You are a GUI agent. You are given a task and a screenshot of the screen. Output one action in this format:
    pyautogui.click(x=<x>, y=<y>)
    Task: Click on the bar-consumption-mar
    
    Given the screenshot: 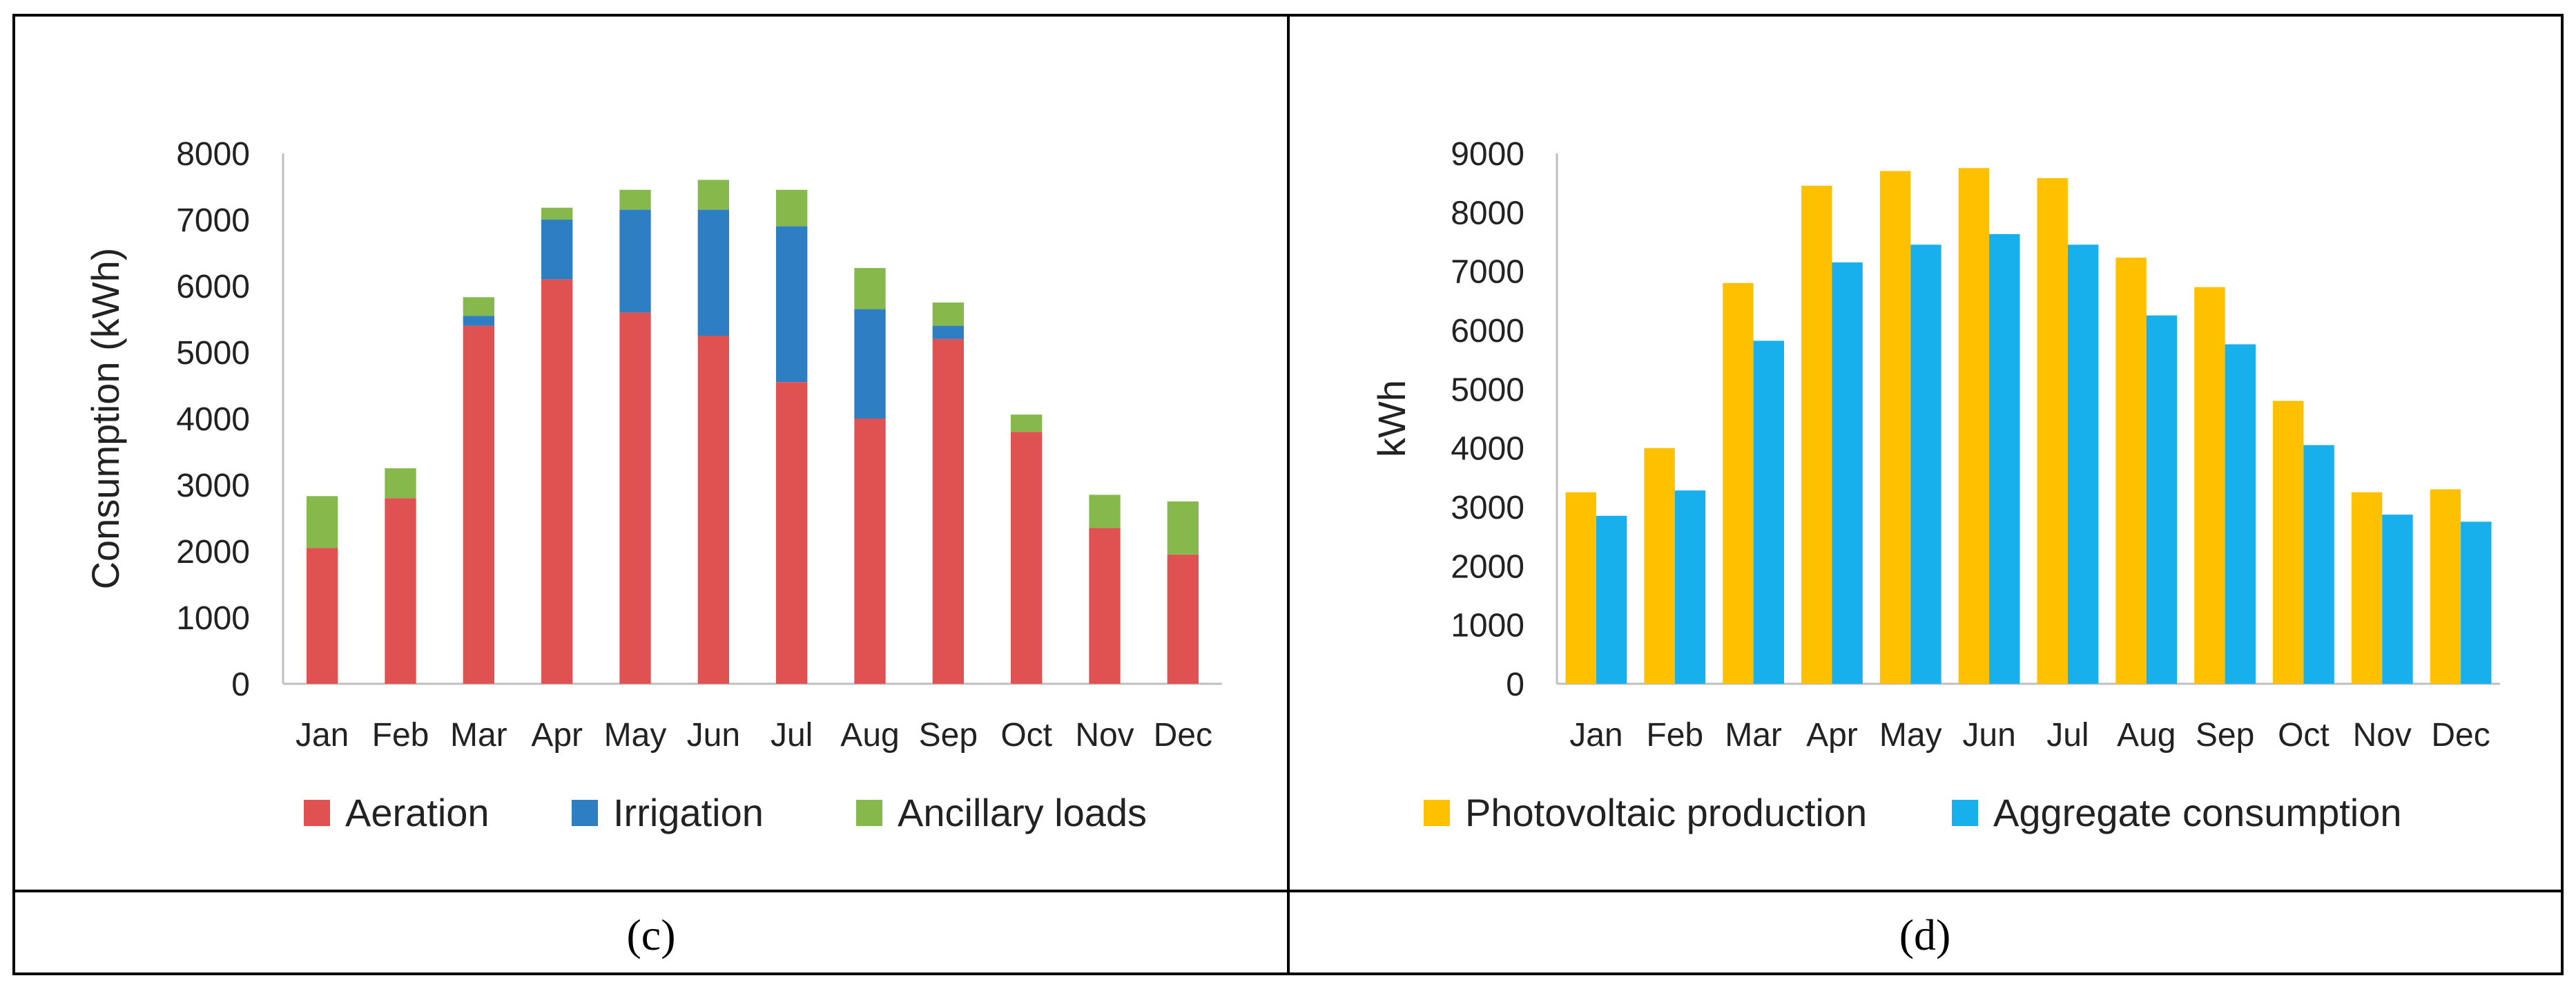 What is the action you would take?
    pyautogui.click(x=1768, y=512)
    